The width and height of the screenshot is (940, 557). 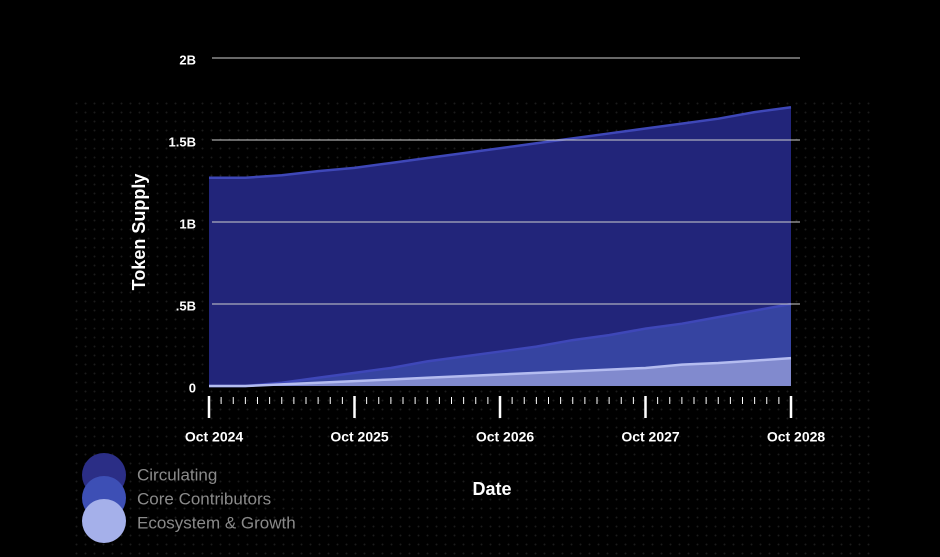 What do you see at coordinates (192, 387) in the screenshot?
I see `y-tick-label: 0` at bounding box center [192, 387].